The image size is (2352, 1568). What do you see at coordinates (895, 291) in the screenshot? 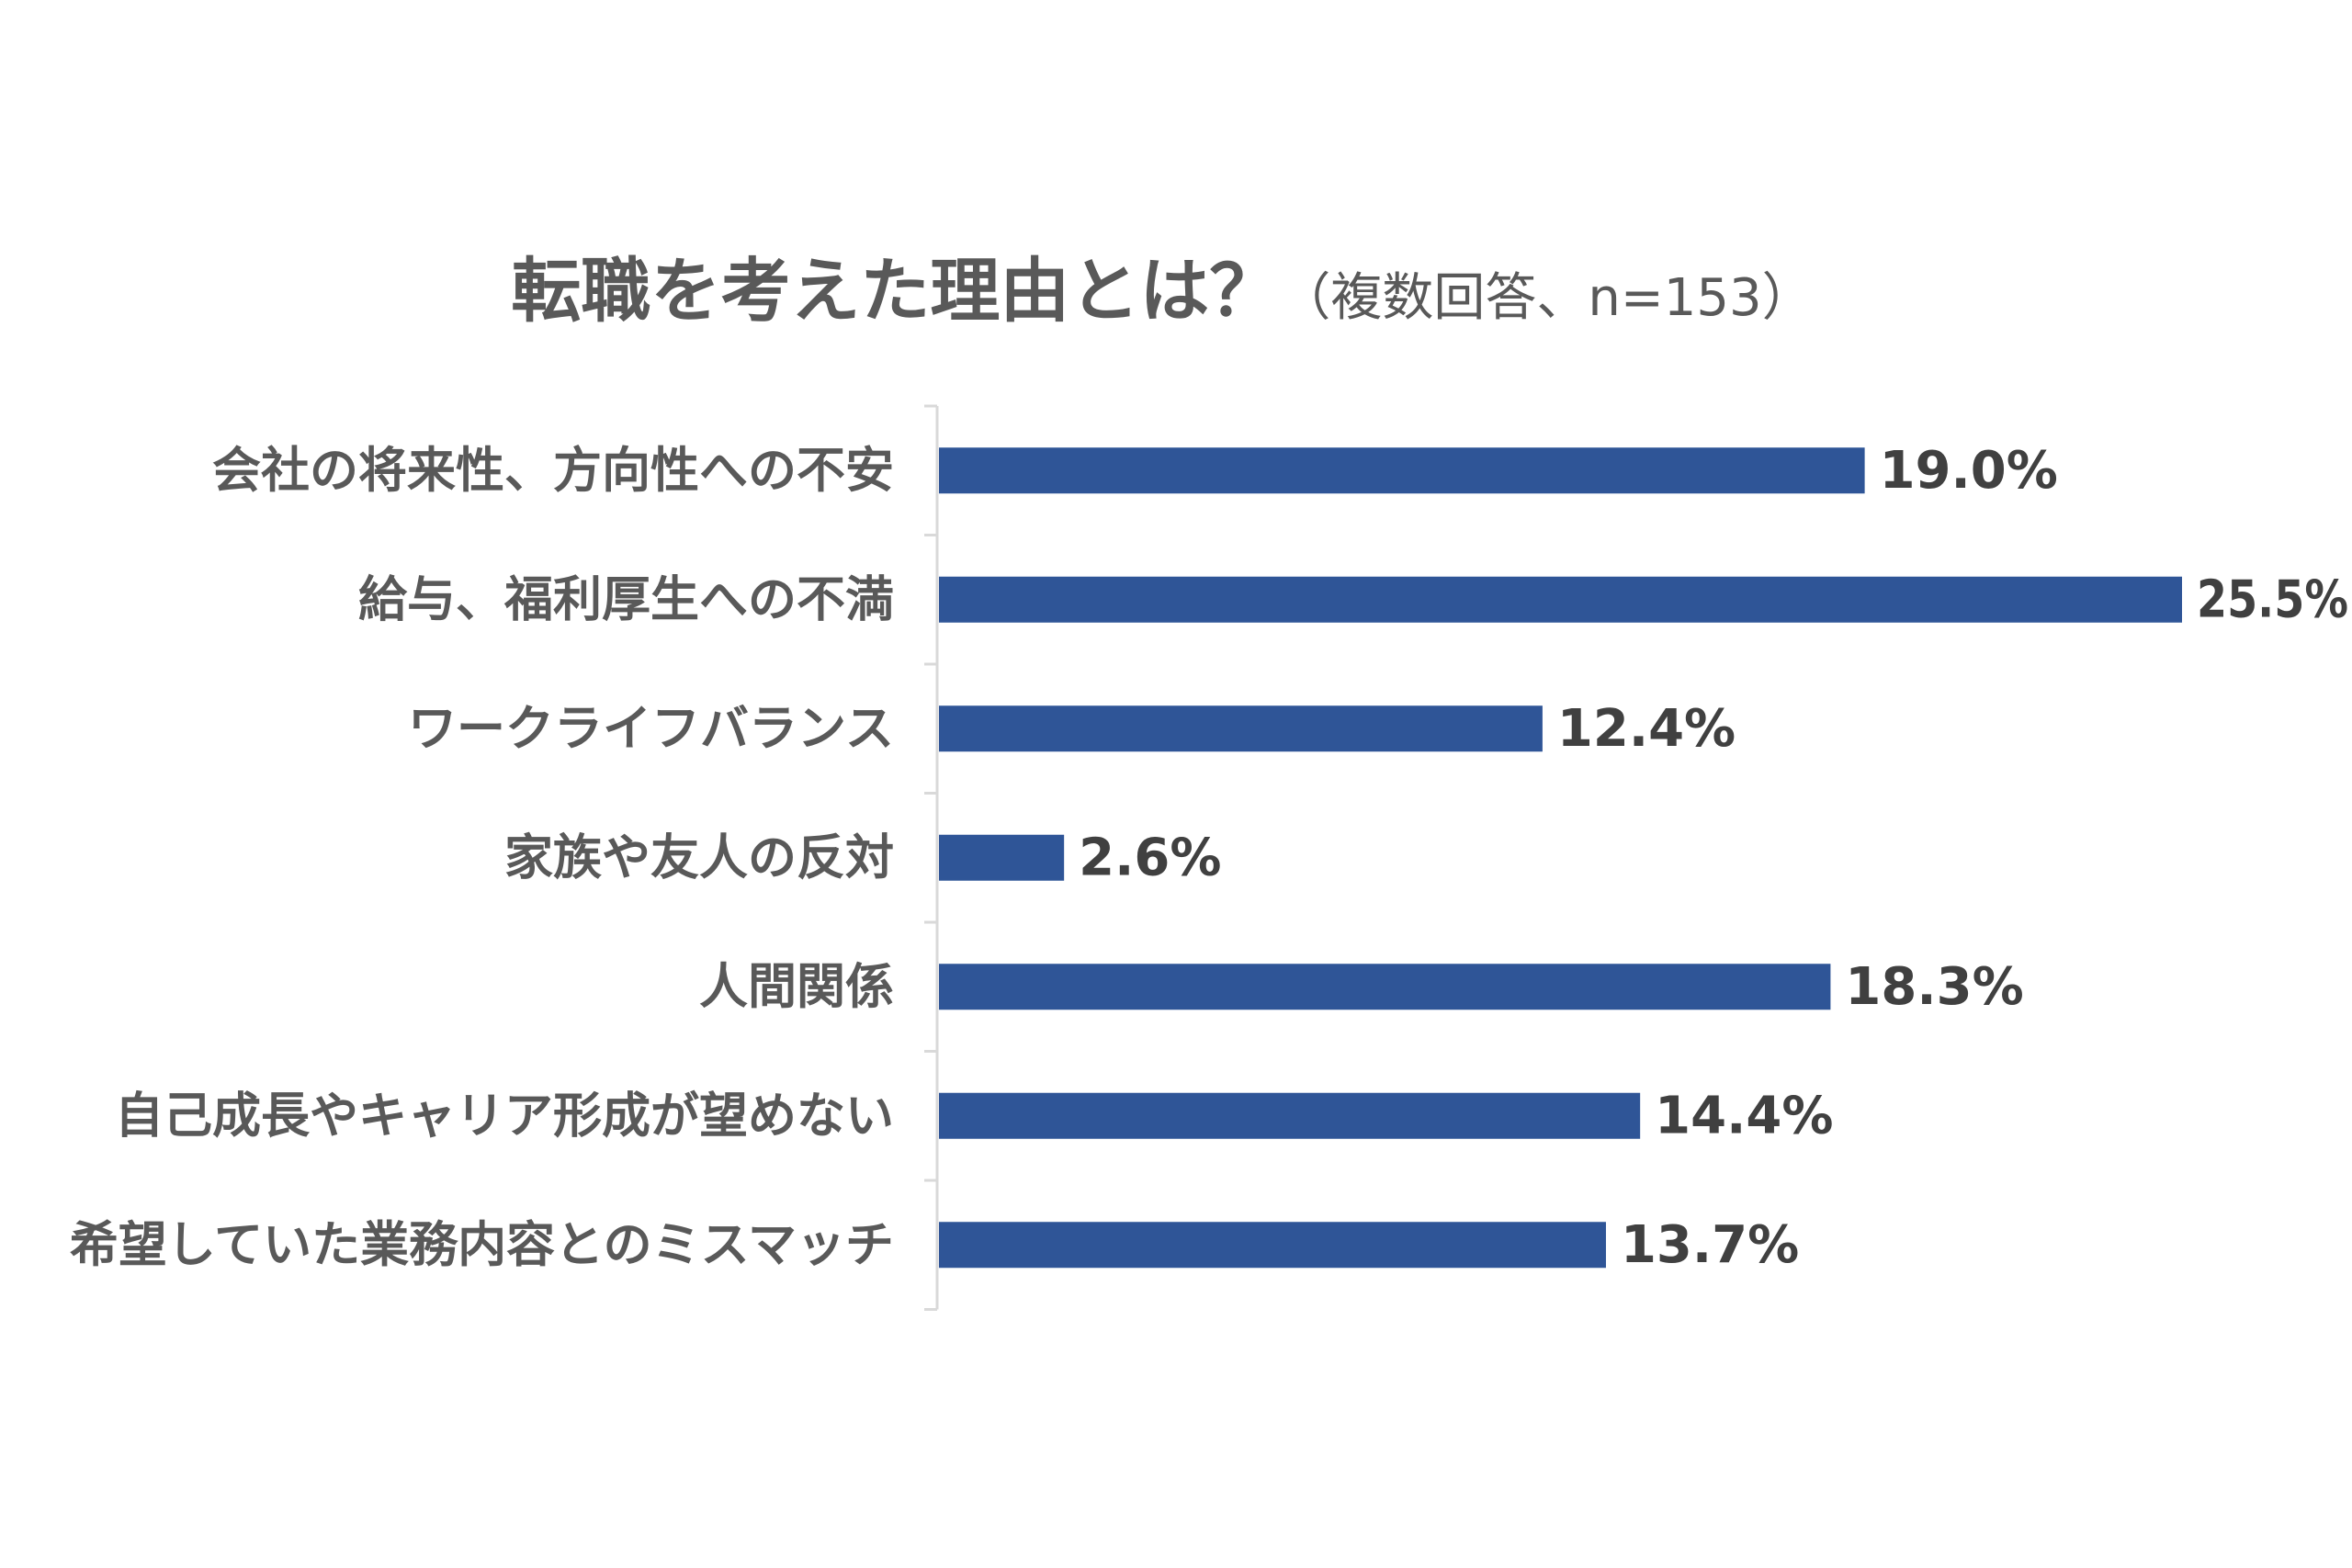
I see `chart-title-main: 転職を考えた理由とは？` at bounding box center [895, 291].